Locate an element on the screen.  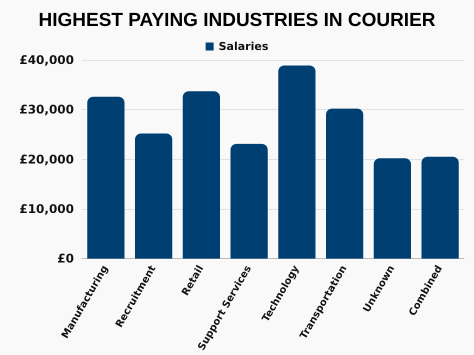
y-tick-label: £30,000 is located at coordinates (46, 109).